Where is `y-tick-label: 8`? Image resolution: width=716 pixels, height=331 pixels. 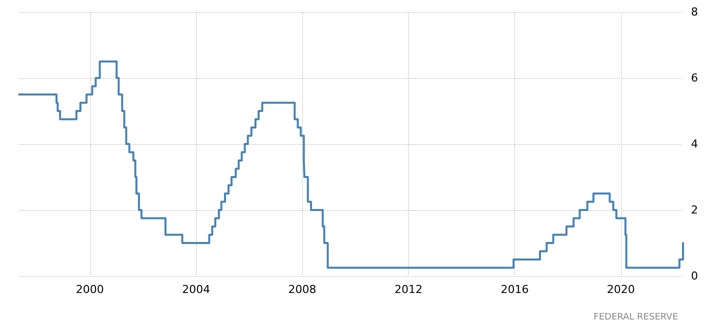 y-tick-label: 8 is located at coordinates (694, 12).